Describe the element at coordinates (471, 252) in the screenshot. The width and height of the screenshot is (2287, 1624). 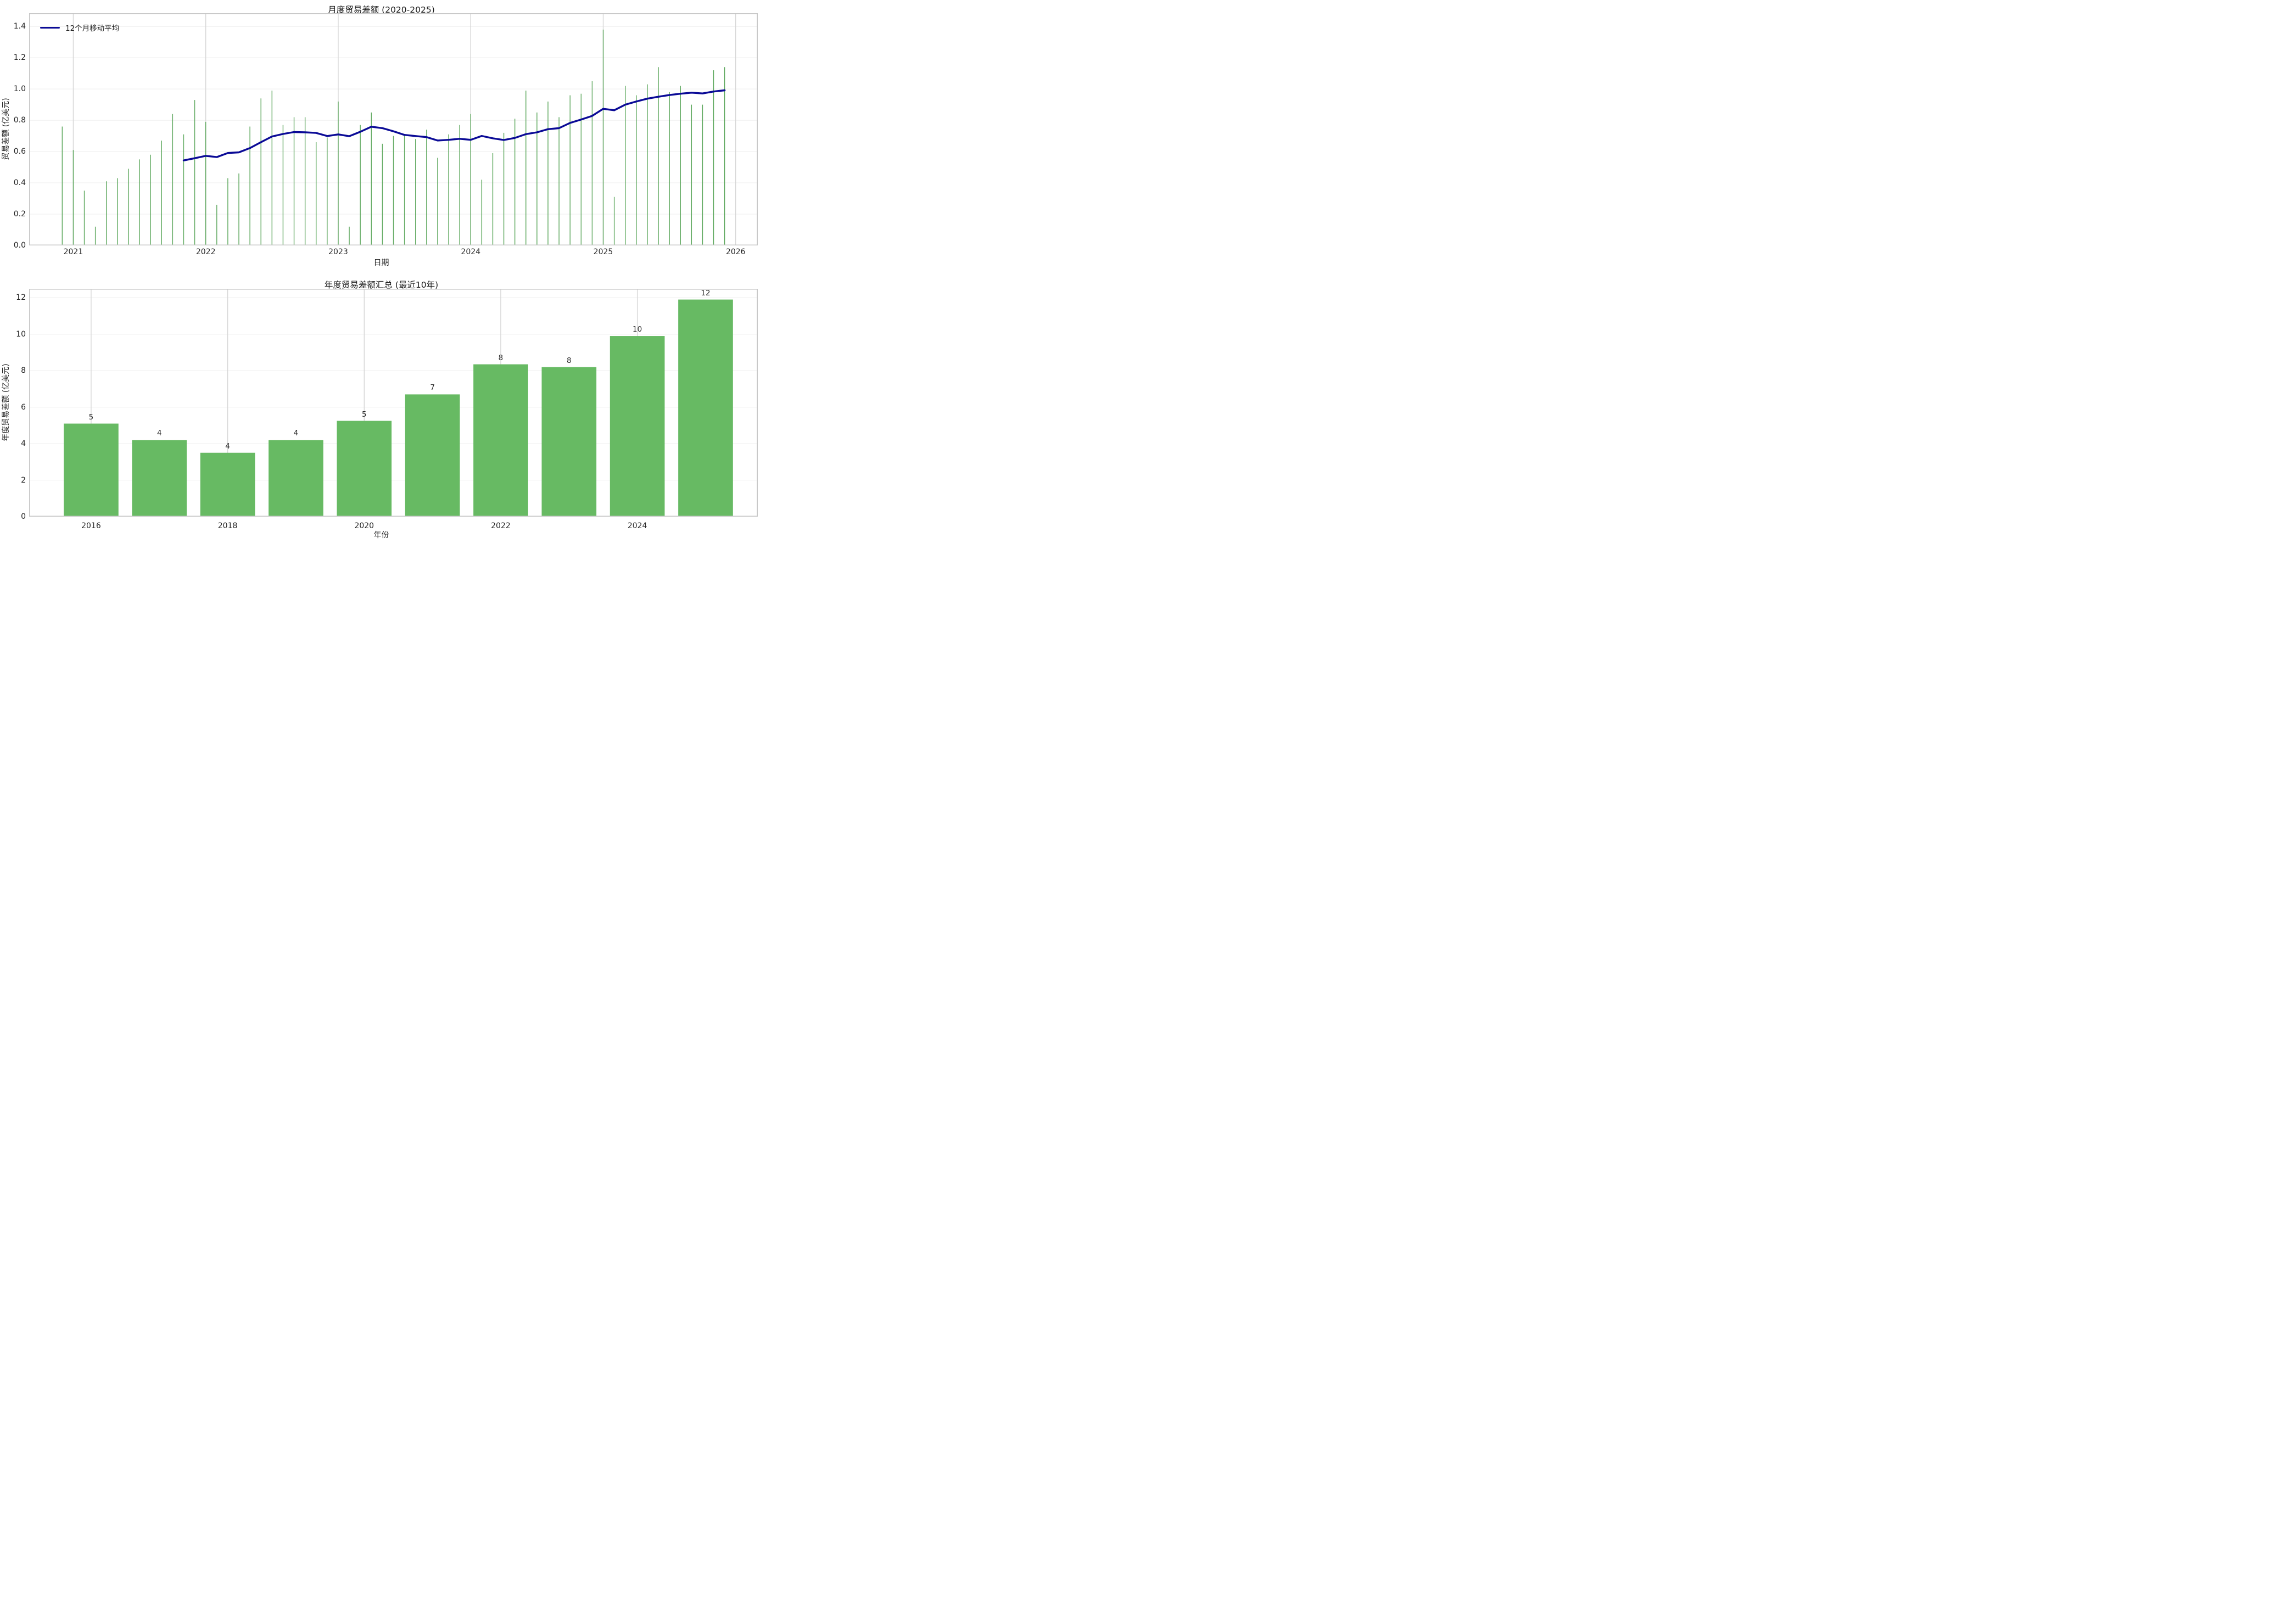
I see `monthly-x-tick-label: 2024` at that location.